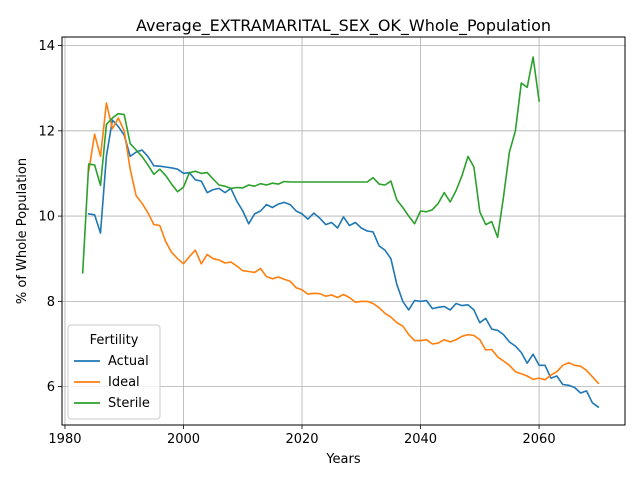  Describe the element at coordinates (51, 302) in the screenshot. I see `y-tick-label: 8` at that location.